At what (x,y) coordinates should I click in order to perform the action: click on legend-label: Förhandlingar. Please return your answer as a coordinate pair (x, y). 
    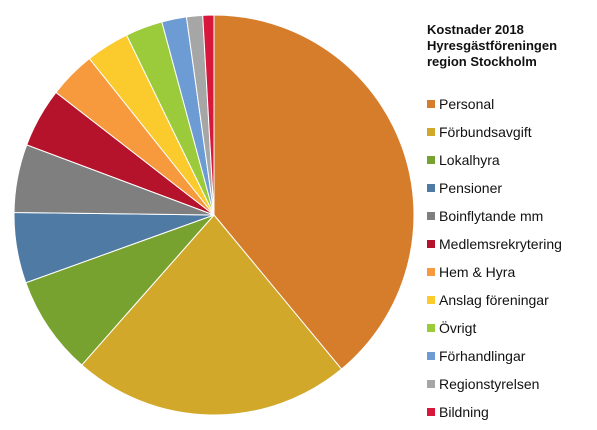
    Looking at the image, I should click on (482, 356).